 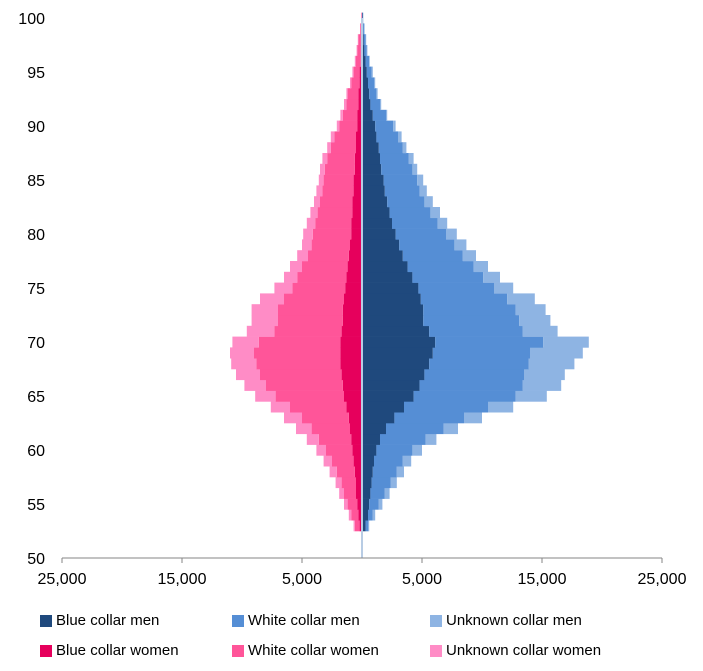 What do you see at coordinates (36, 289) in the screenshot?
I see `y-tick-label: 75` at bounding box center [36, 289].